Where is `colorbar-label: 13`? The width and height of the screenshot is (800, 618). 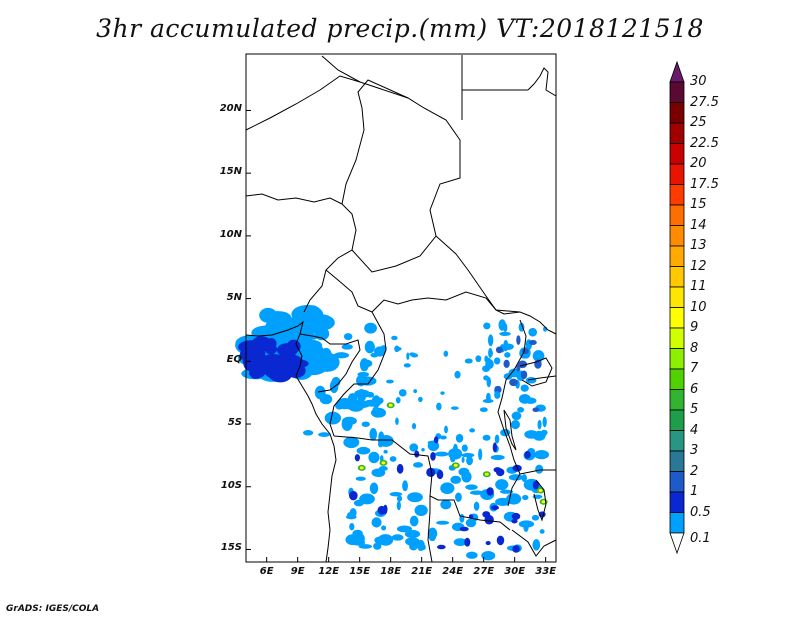 colorbar-label: 13 is located at coordinates (698, 245).